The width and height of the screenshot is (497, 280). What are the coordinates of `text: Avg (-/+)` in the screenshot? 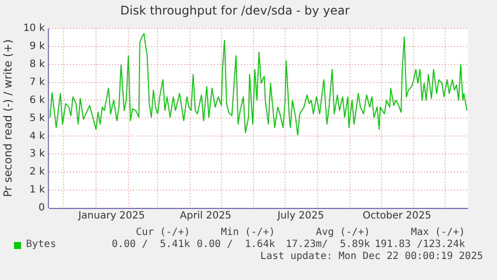 It's located at (342, 233).